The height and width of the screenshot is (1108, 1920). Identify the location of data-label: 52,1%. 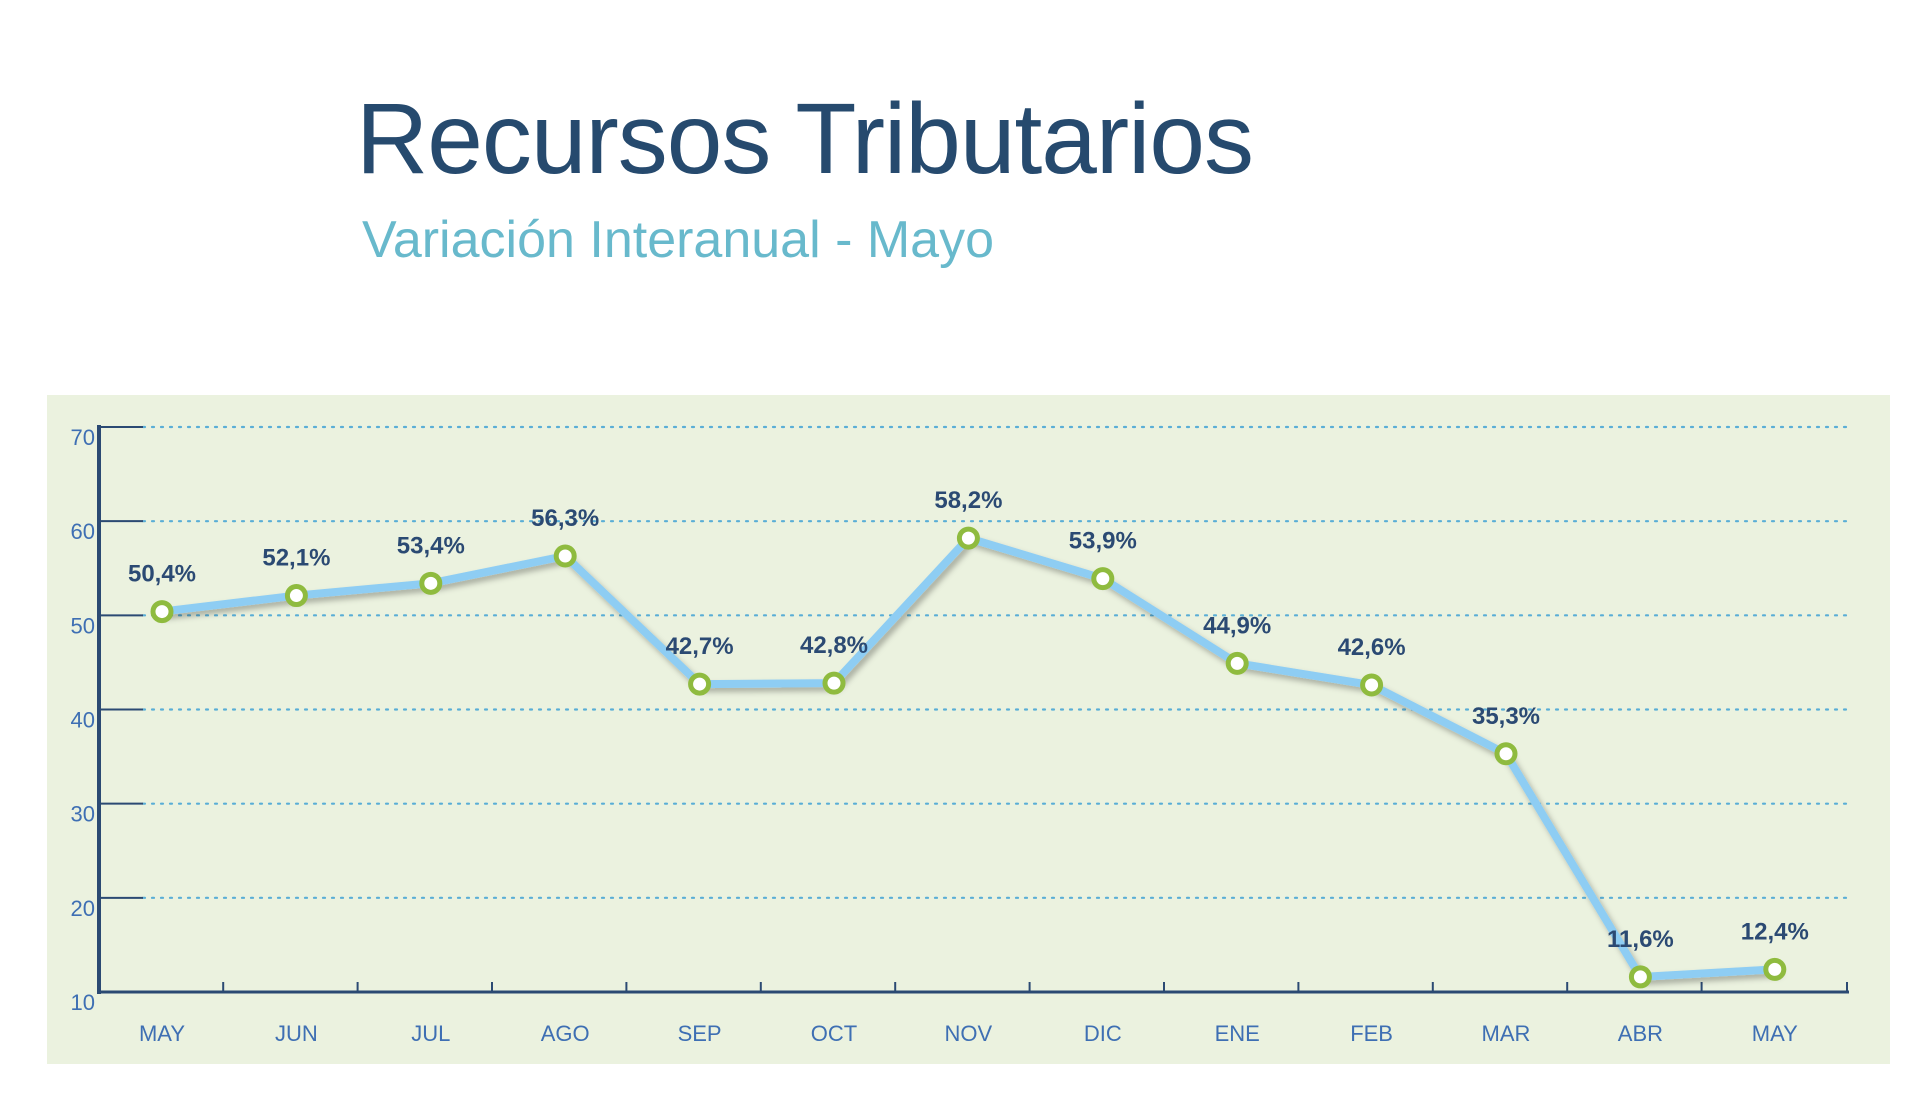
(296, 558).